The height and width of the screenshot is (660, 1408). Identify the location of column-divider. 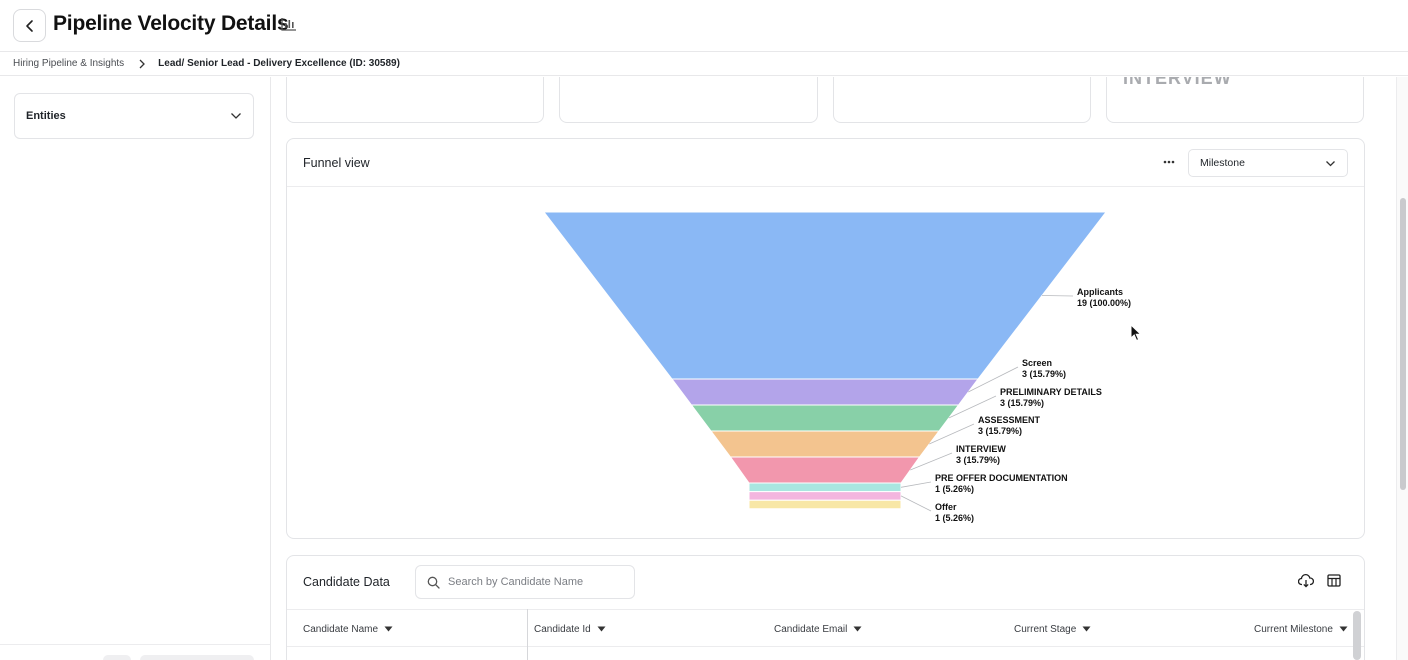
(527, 634).